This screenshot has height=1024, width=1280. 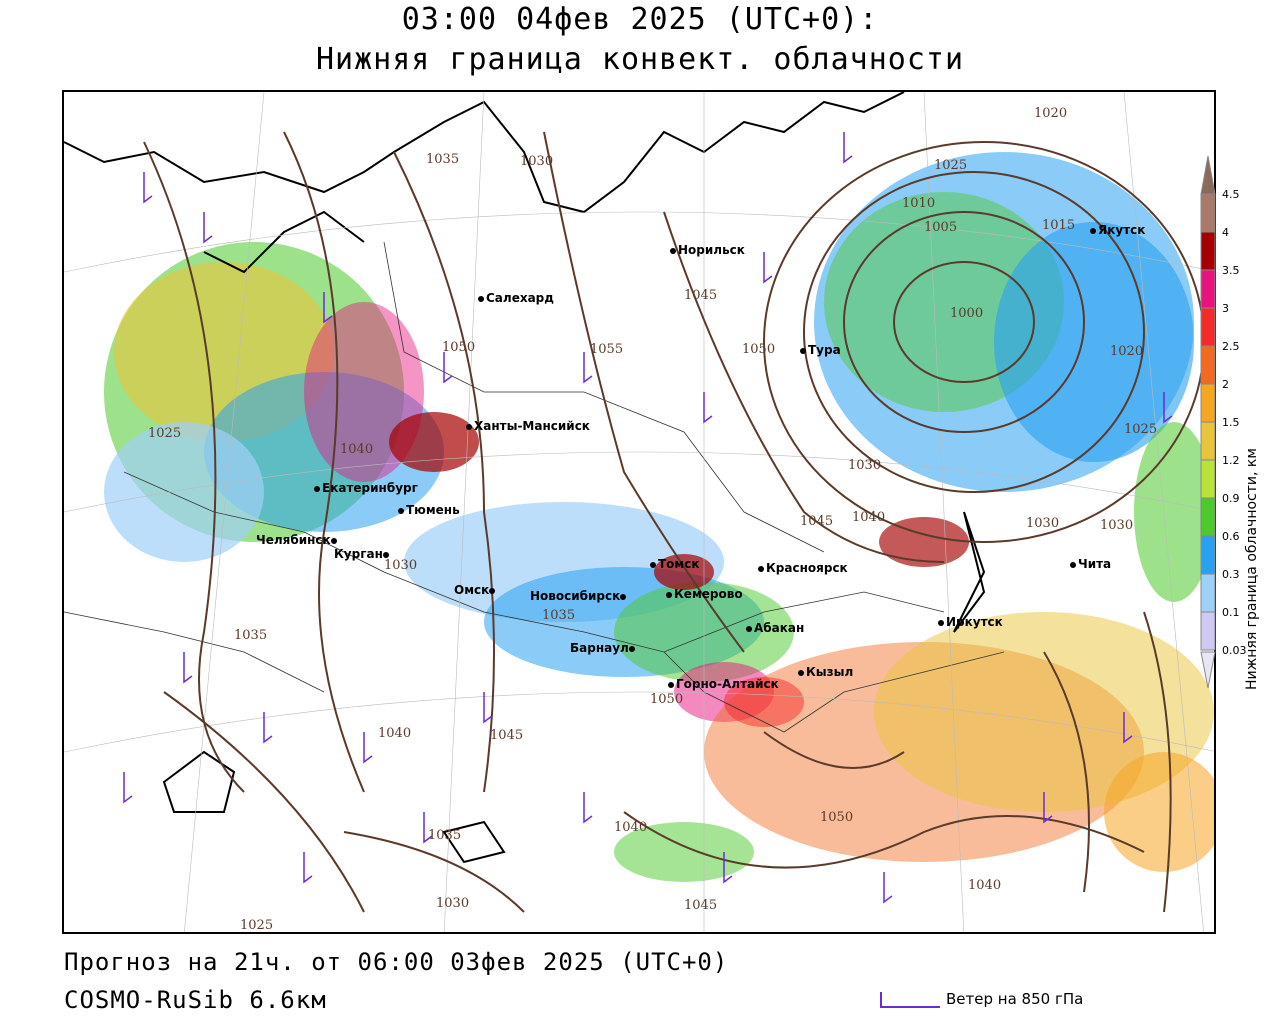 I want to click on city-marker: Ханты-Мансийск, so click(x=528, y=426).